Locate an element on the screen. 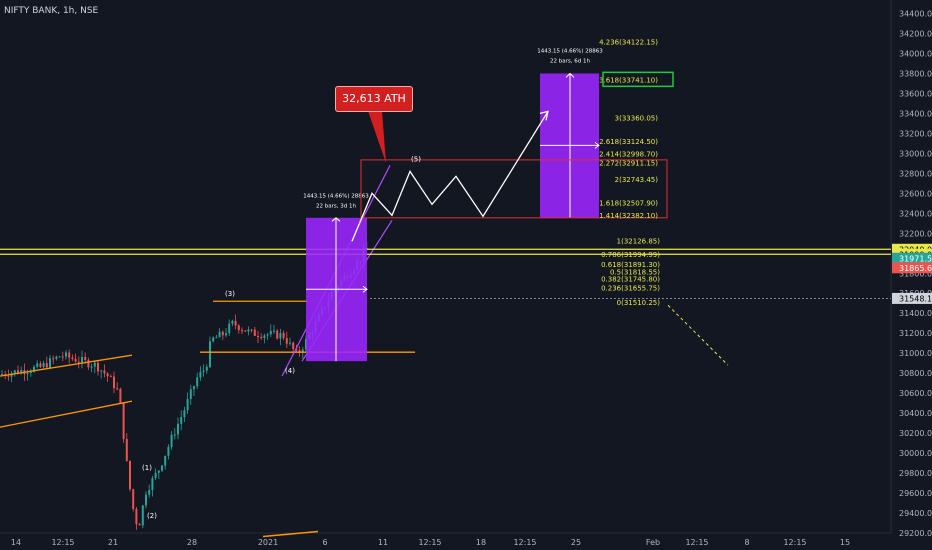  y-tick-label: 31800.00 is located at coordinates (915, 273).